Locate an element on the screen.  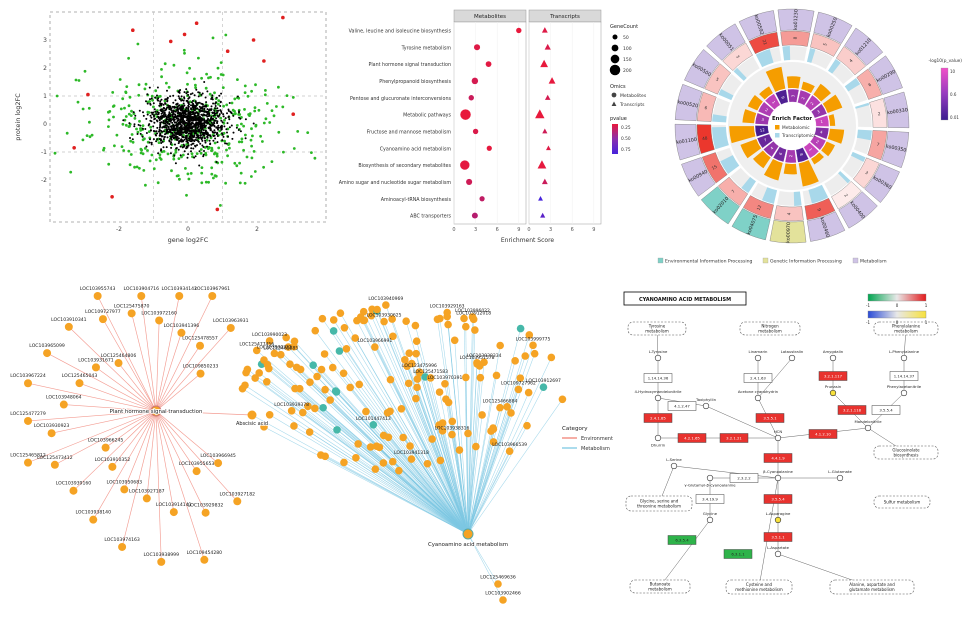
svg-text: Enrichment Score is located at coordinates (528, 240).